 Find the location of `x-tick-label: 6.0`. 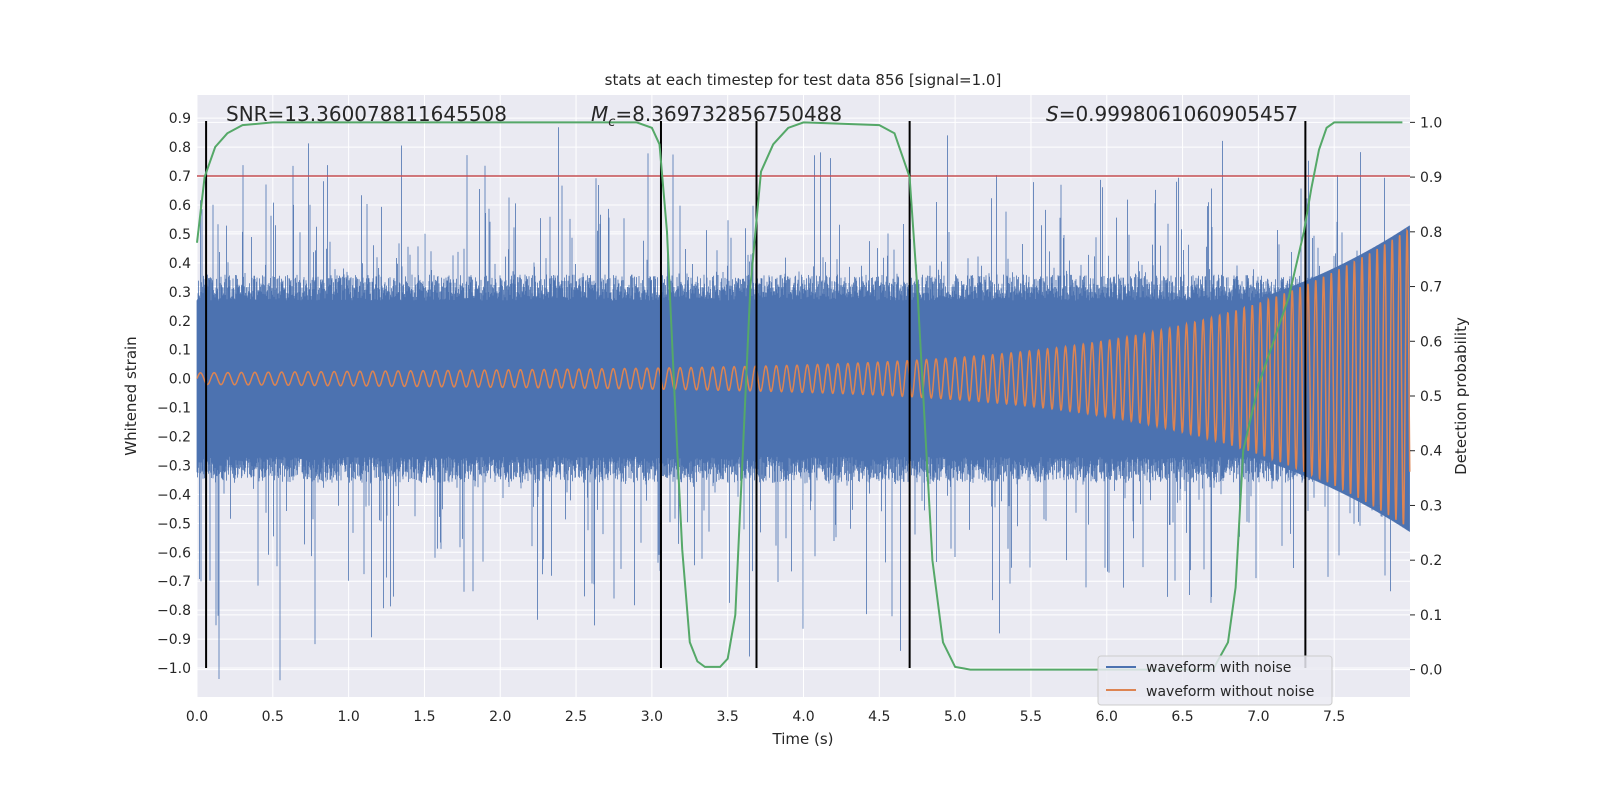

x-tick-label: 6.0 is located at coordinates (1107, 717).